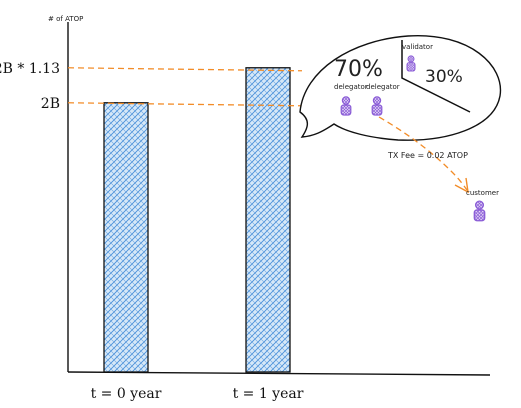 The image size is (521, 408). Describe the element at coordinates (358, 69) in the screenshot. I see `delegator-share: 70%` at that location.